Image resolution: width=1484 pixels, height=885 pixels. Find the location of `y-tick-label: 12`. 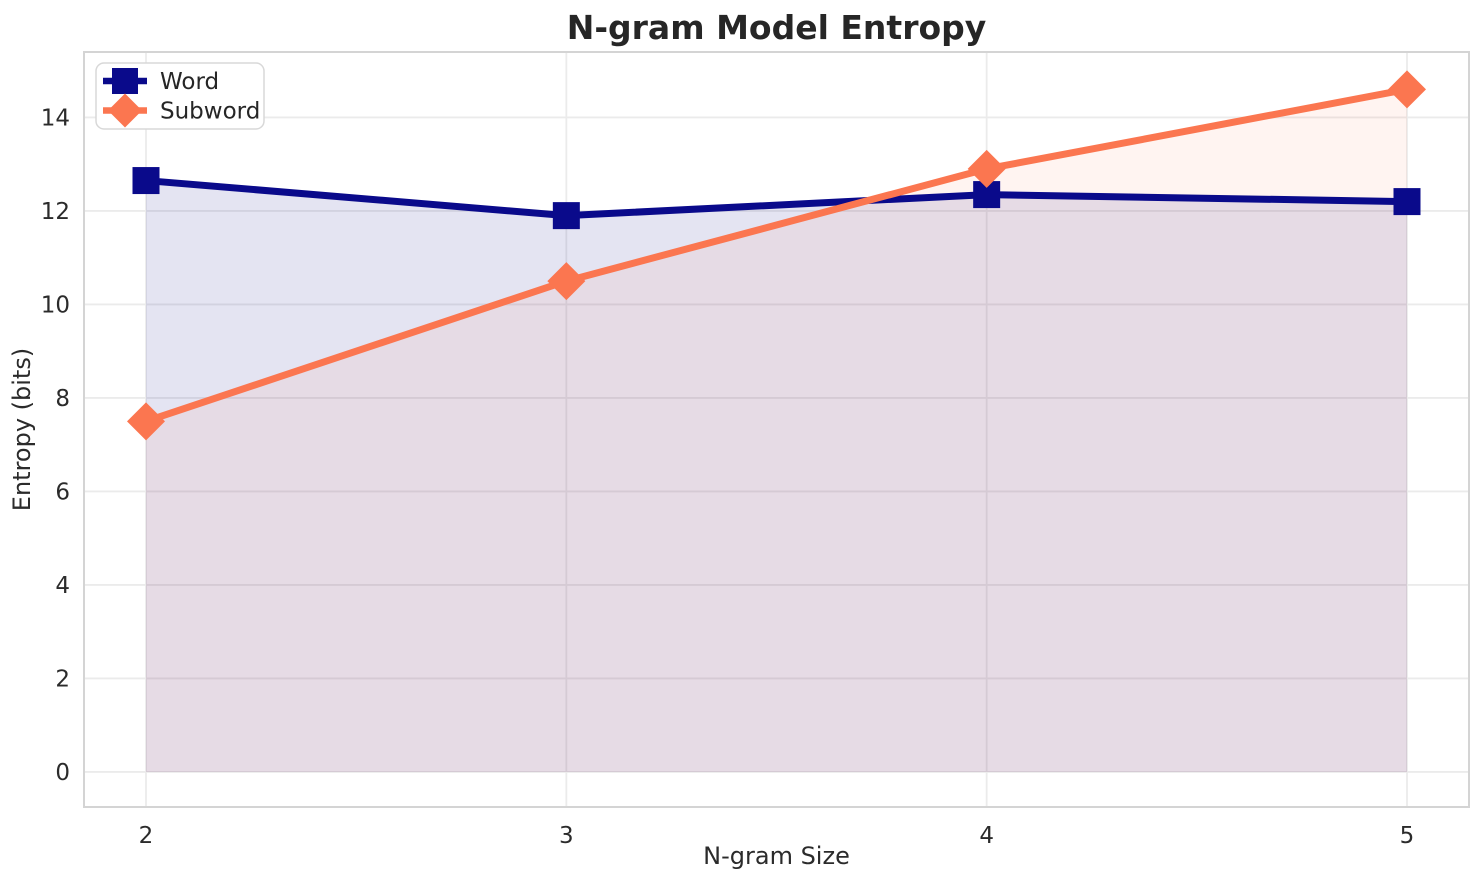

y-tick-label: 12 is located at coordinates (55, 212).